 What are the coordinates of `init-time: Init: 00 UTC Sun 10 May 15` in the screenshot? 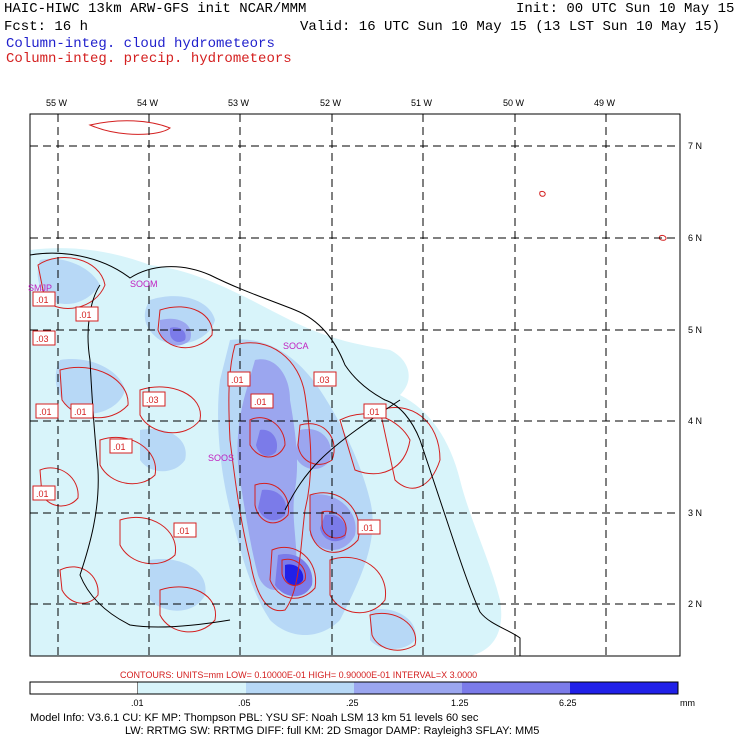 It's located at (625, 9).